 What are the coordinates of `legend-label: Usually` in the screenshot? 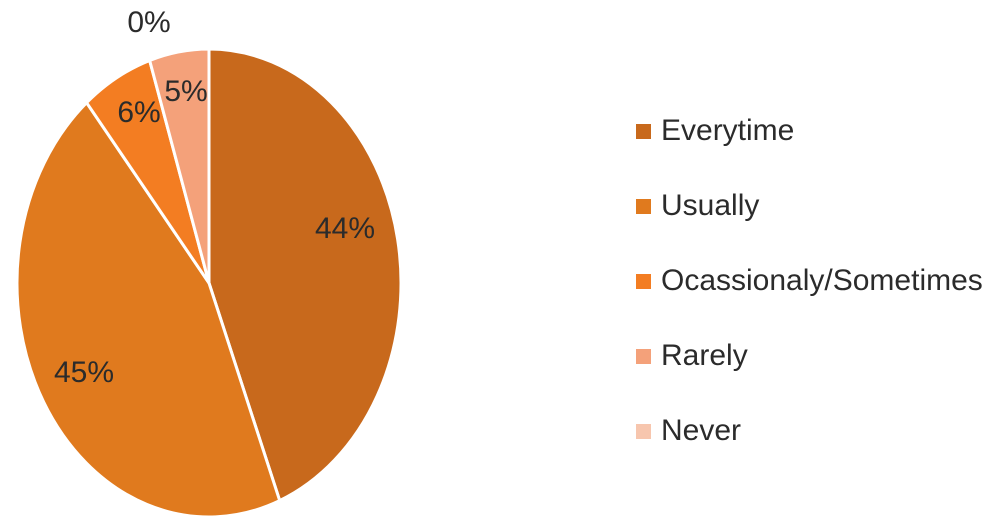 It's located at (710, 205).